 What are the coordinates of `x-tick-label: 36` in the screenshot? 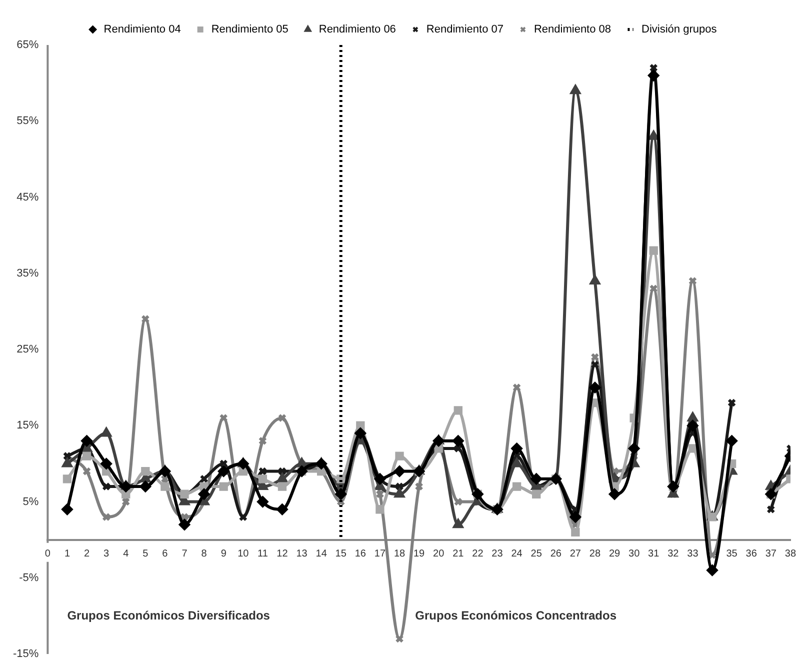 It's located at (752, 554).